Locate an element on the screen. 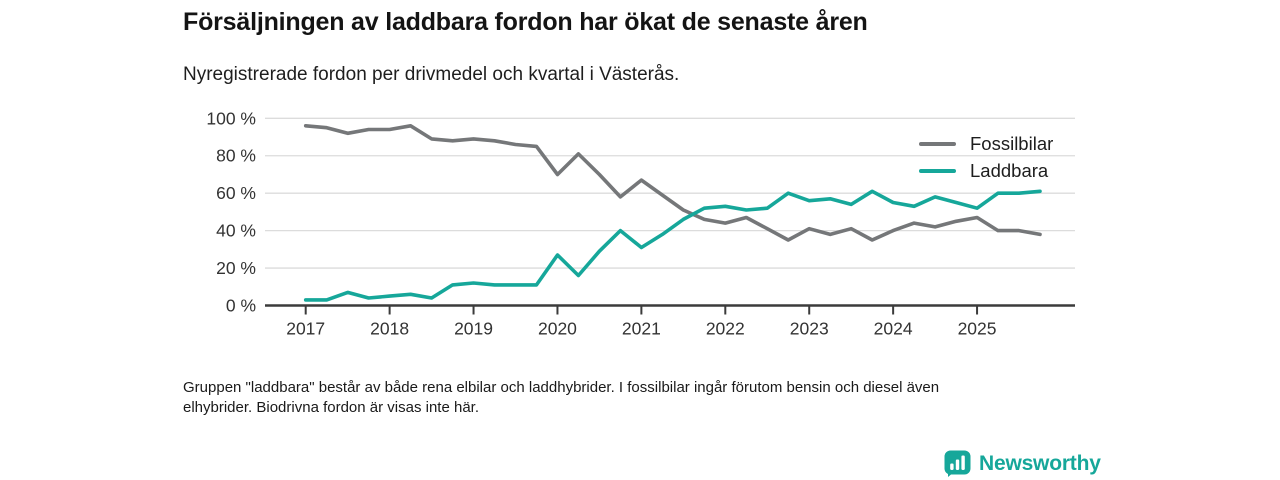 The height and width of the screenshot is (480, 1280). x-axis-label: 2019 is located at coordinates (473, 329).